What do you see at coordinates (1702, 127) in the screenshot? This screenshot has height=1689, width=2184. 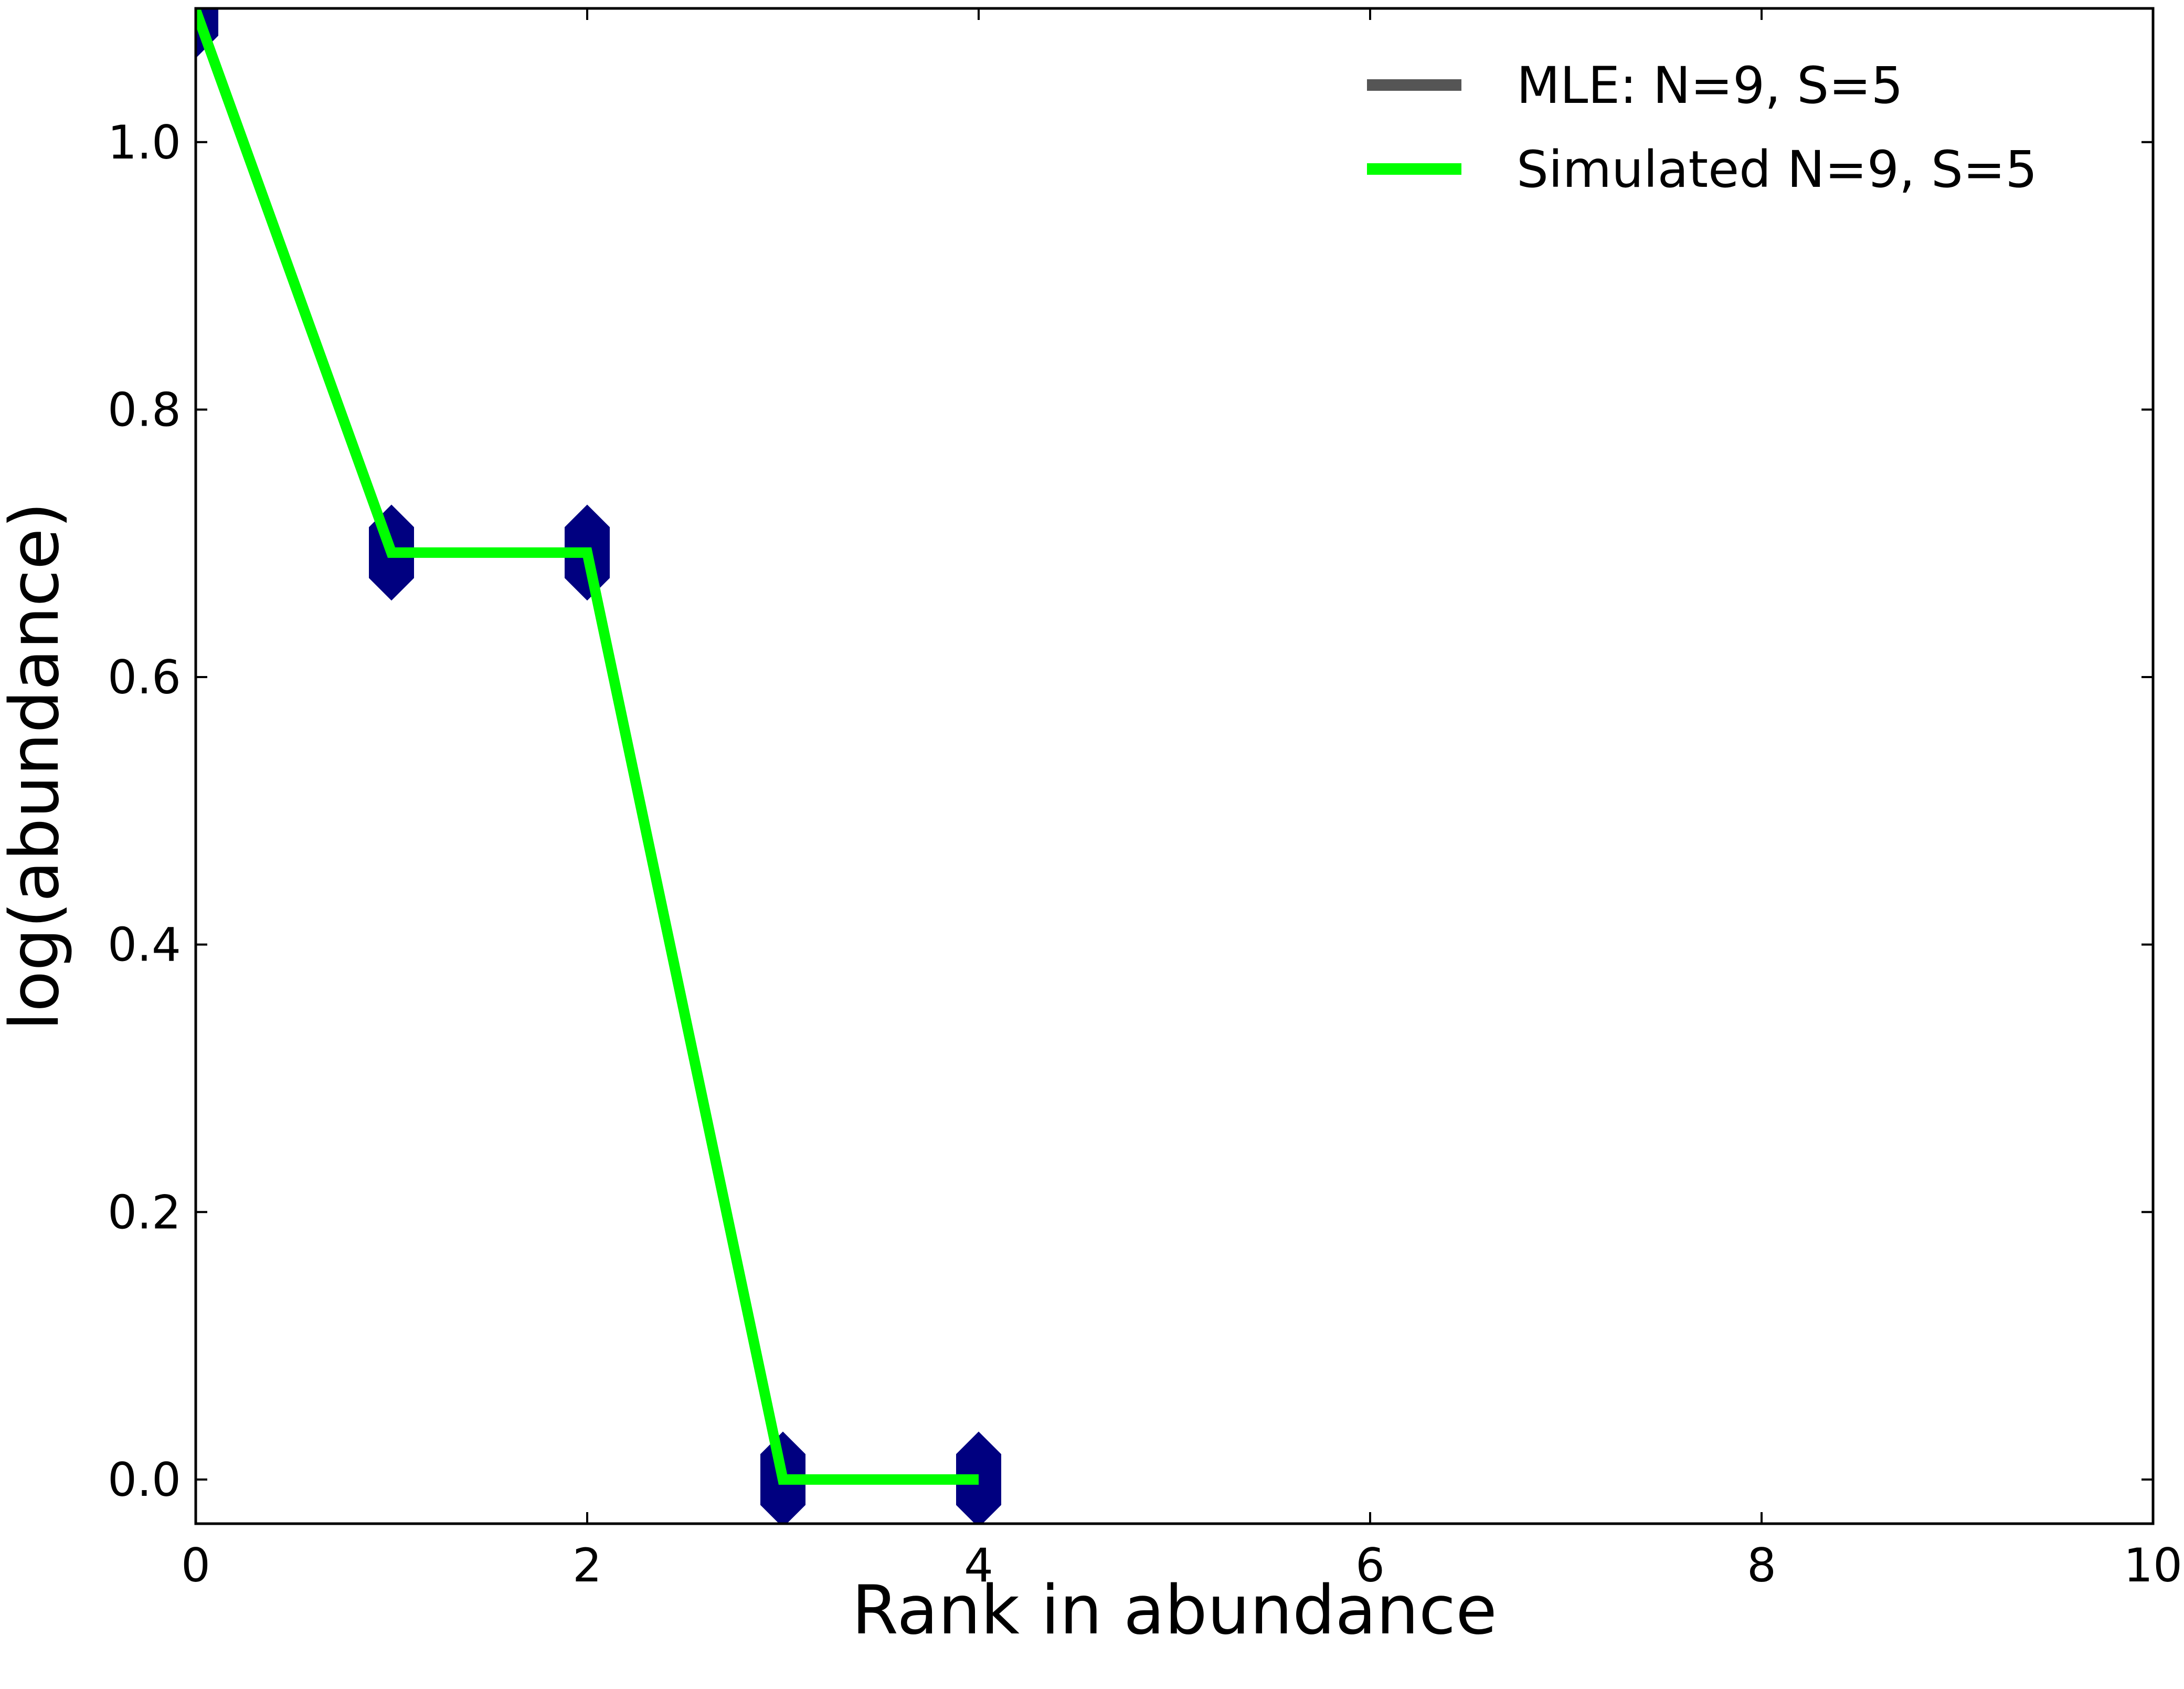 I see `legend: MLE: N=9, S=5 Simulated N=9, S=5` at bounding box center [1702, 127].